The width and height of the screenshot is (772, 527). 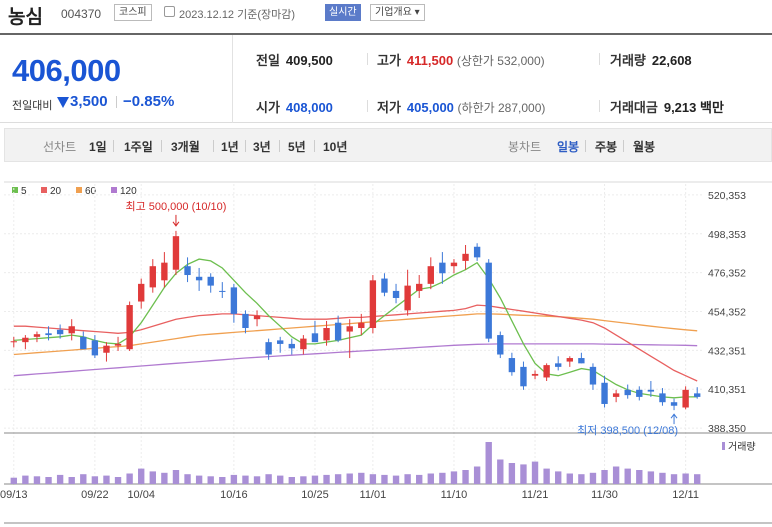 What do you see at coordinates (230, 147) in the screenshot?
I see `tab-1y: 1년` at bounding box center [230, 147].